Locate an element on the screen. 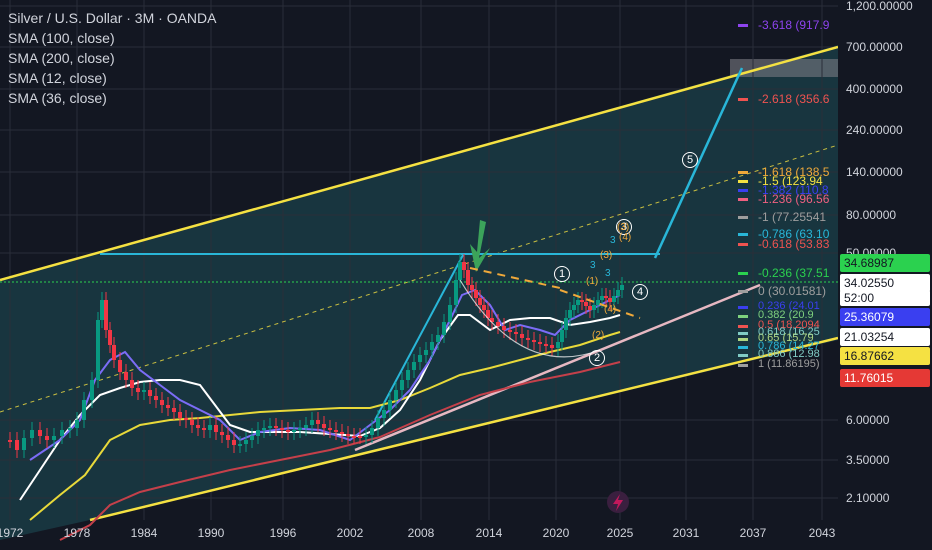  indicator-sma-200: SMA (200, close) is located at coordinates (61, 58).